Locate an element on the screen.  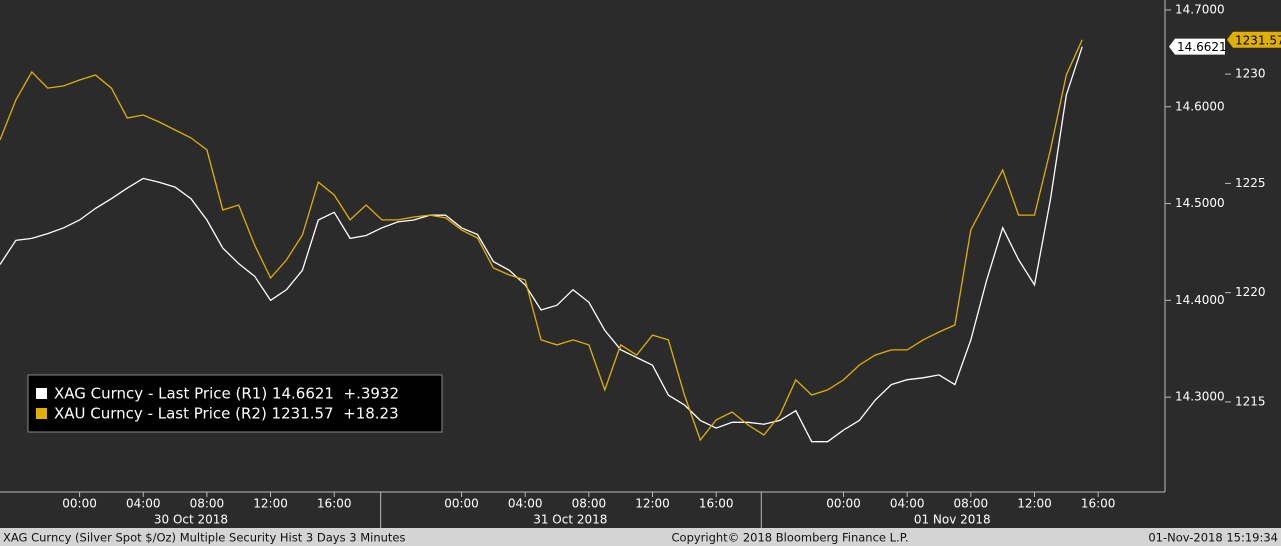
x-date-label: 30 Oct 2018 is located at coordinates (191, 520).